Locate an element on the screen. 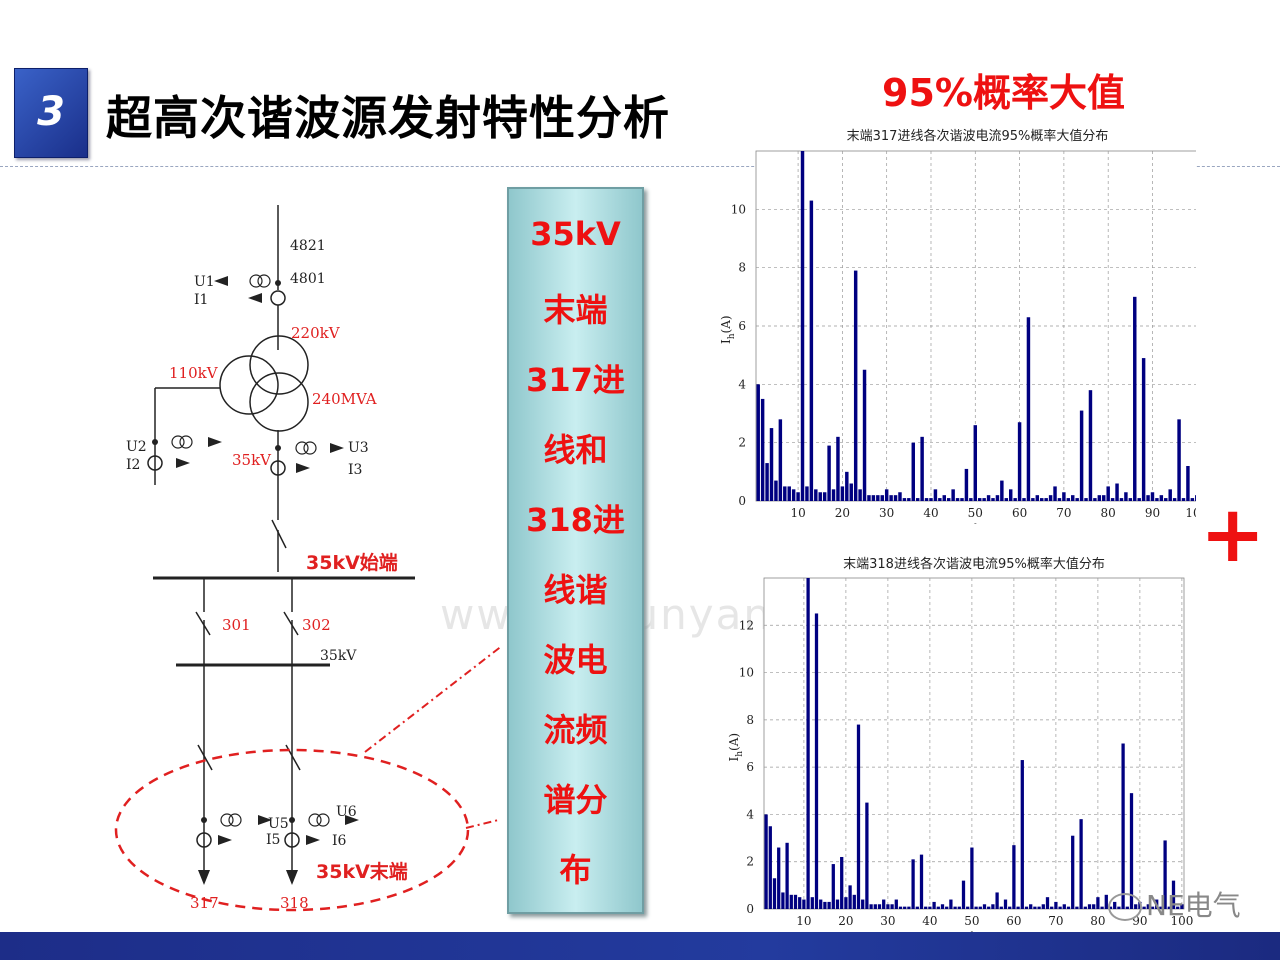 The height and width of the screenshot is (960, 1280). x-tick-label: 10 is located at coordinates (803, 921).